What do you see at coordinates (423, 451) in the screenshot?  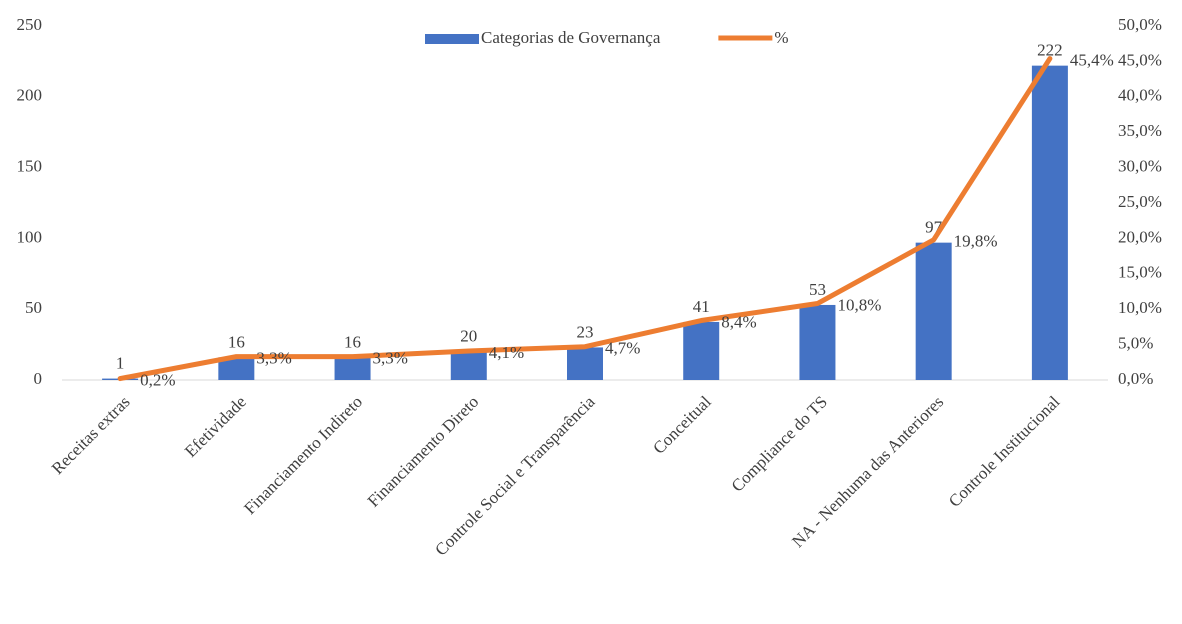 I see `x-tick-label: Financiamento Direto` at bounding box center [423, 451].